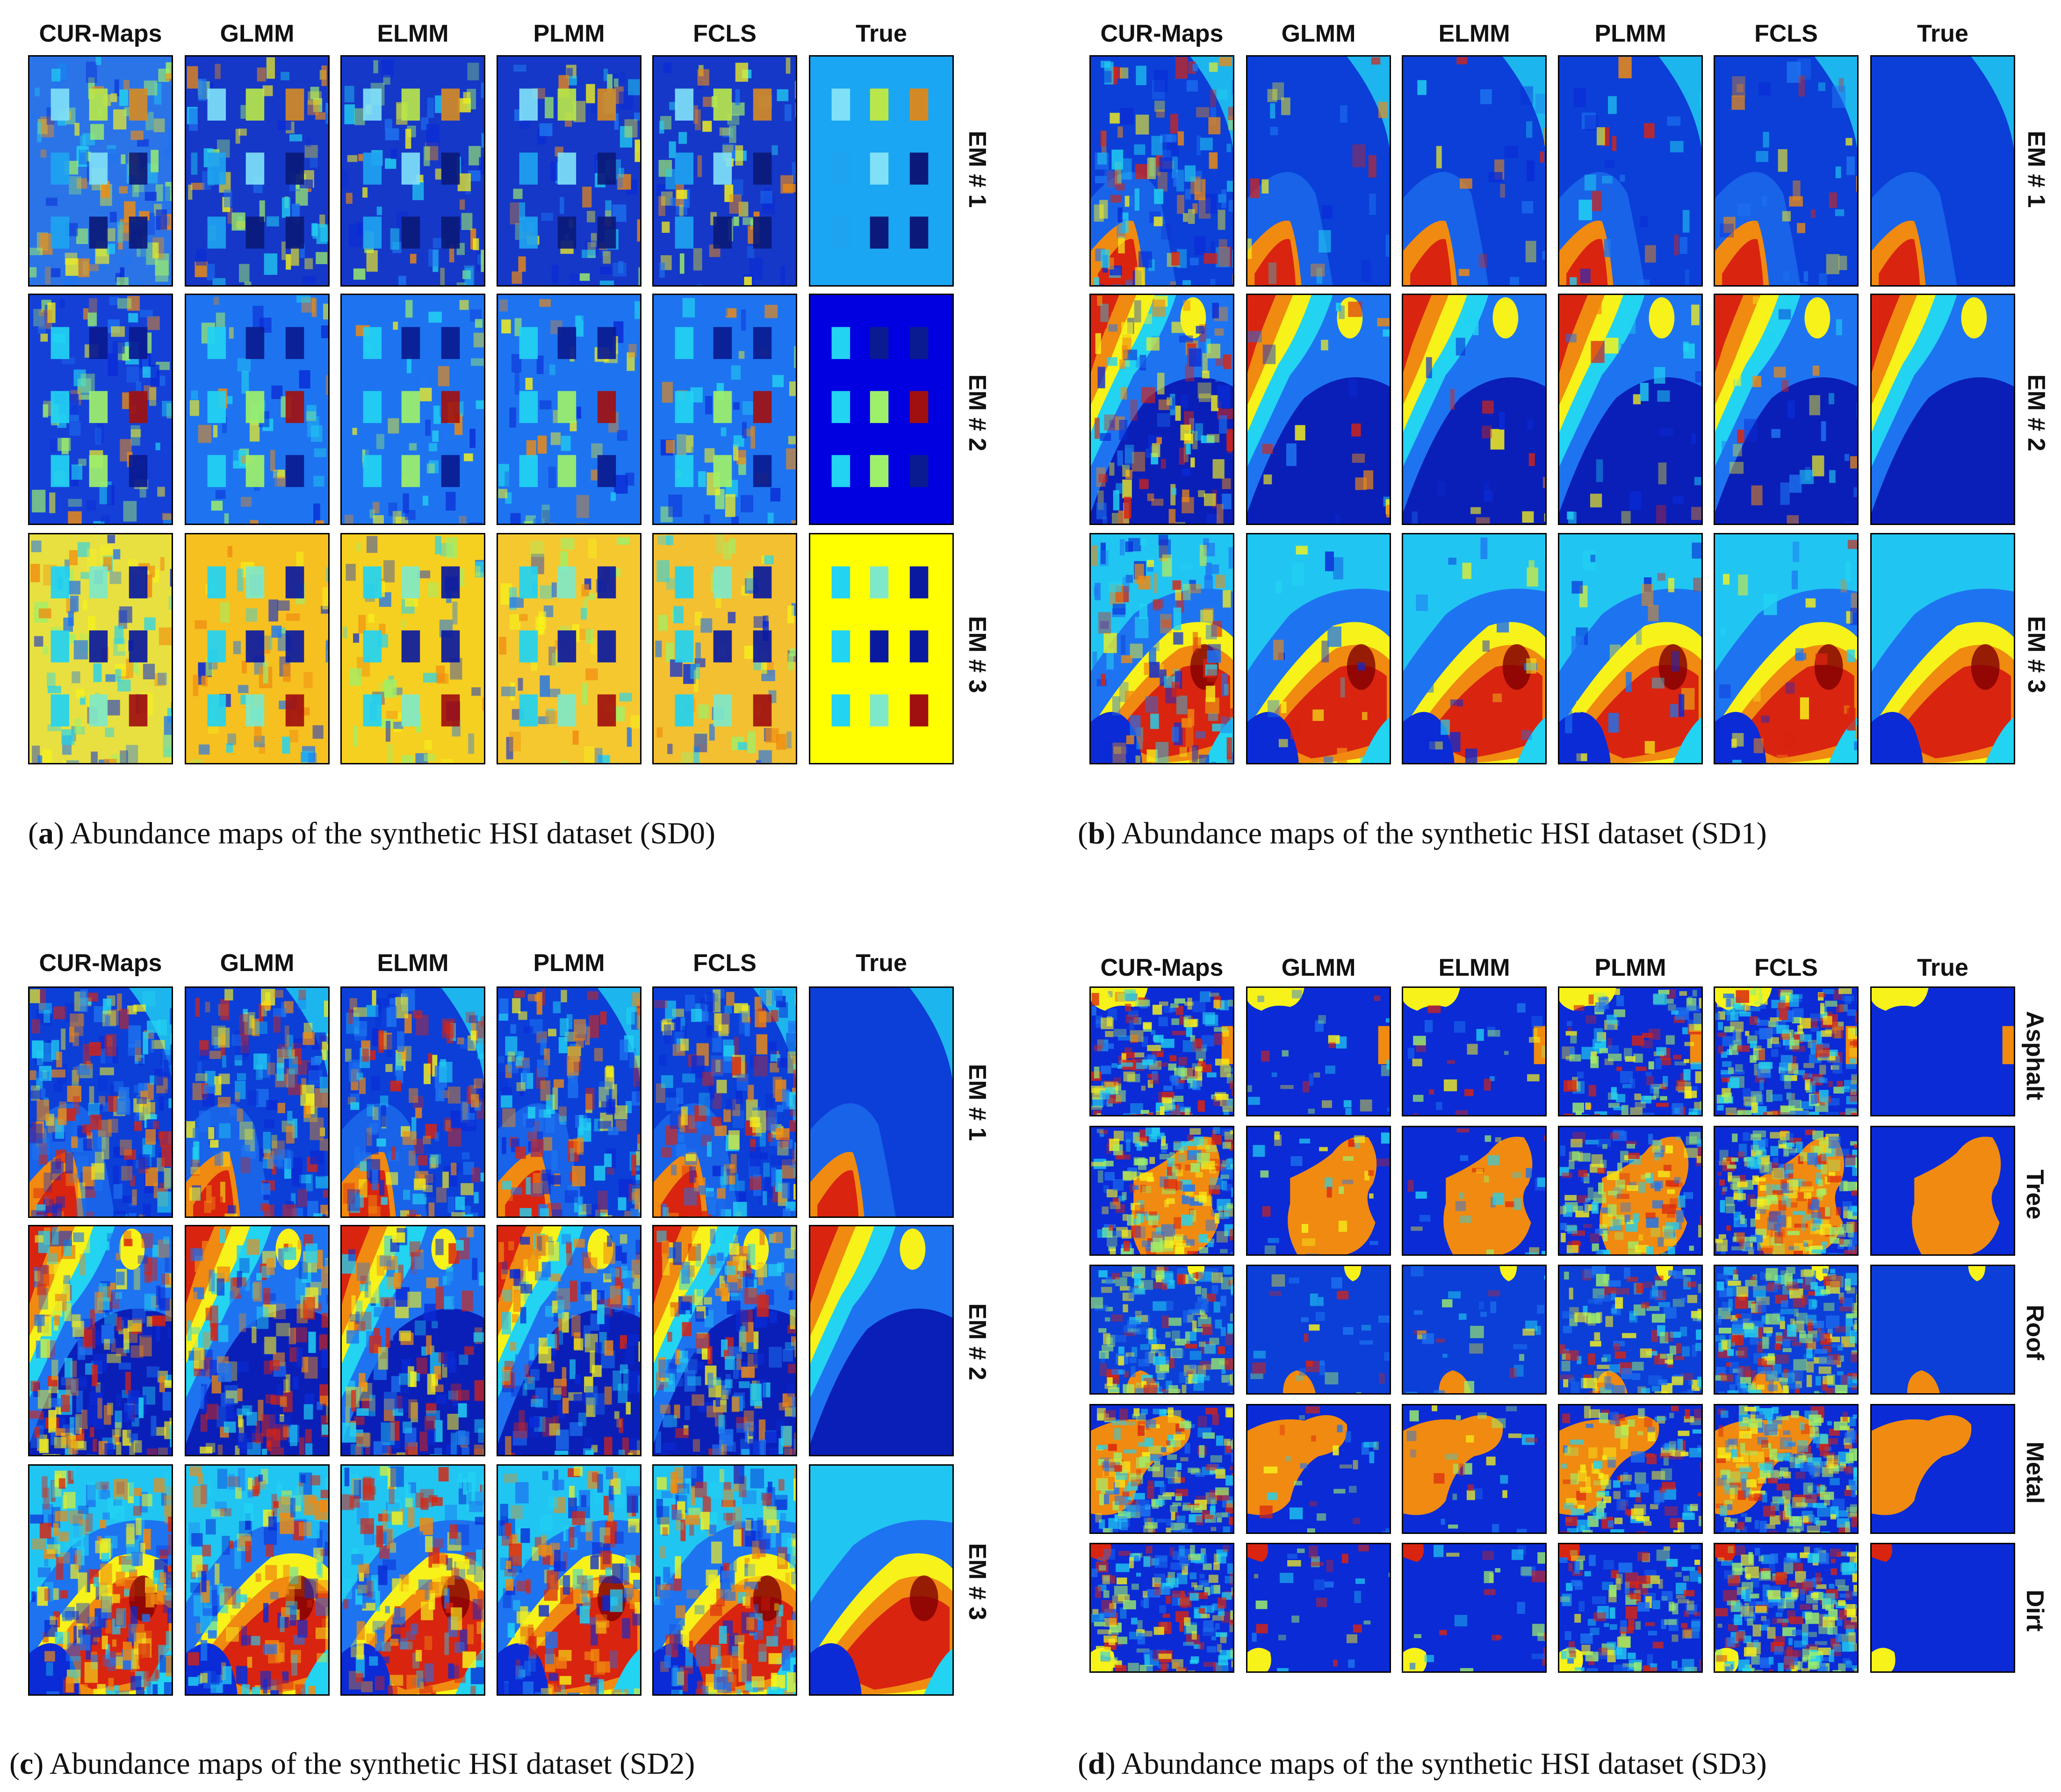 This screenshot has width=2061, height=1792. I want to click on row-label: Roof, so click(2034, 1332).